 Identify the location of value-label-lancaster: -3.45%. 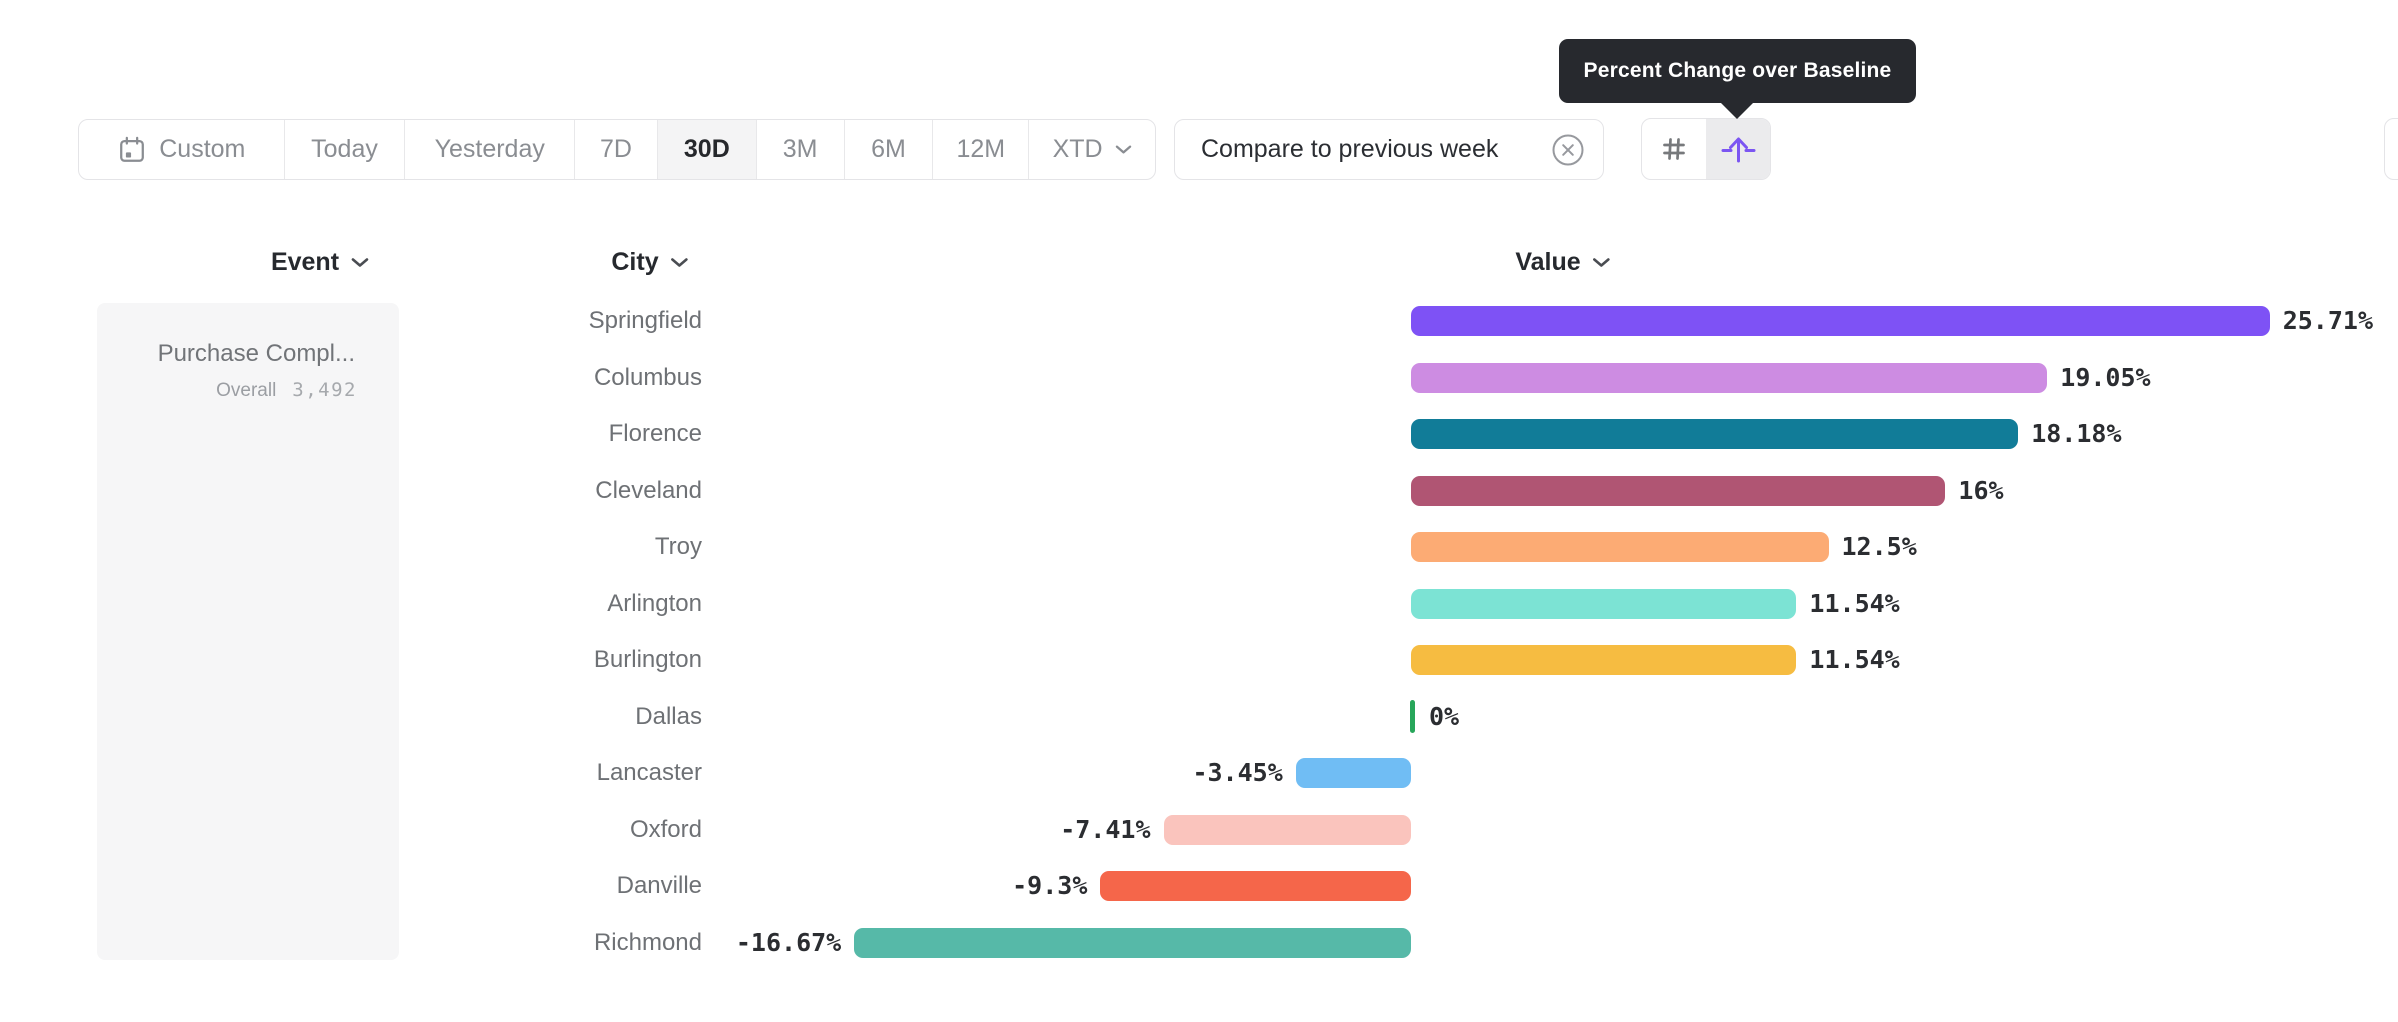
(1237, 772).